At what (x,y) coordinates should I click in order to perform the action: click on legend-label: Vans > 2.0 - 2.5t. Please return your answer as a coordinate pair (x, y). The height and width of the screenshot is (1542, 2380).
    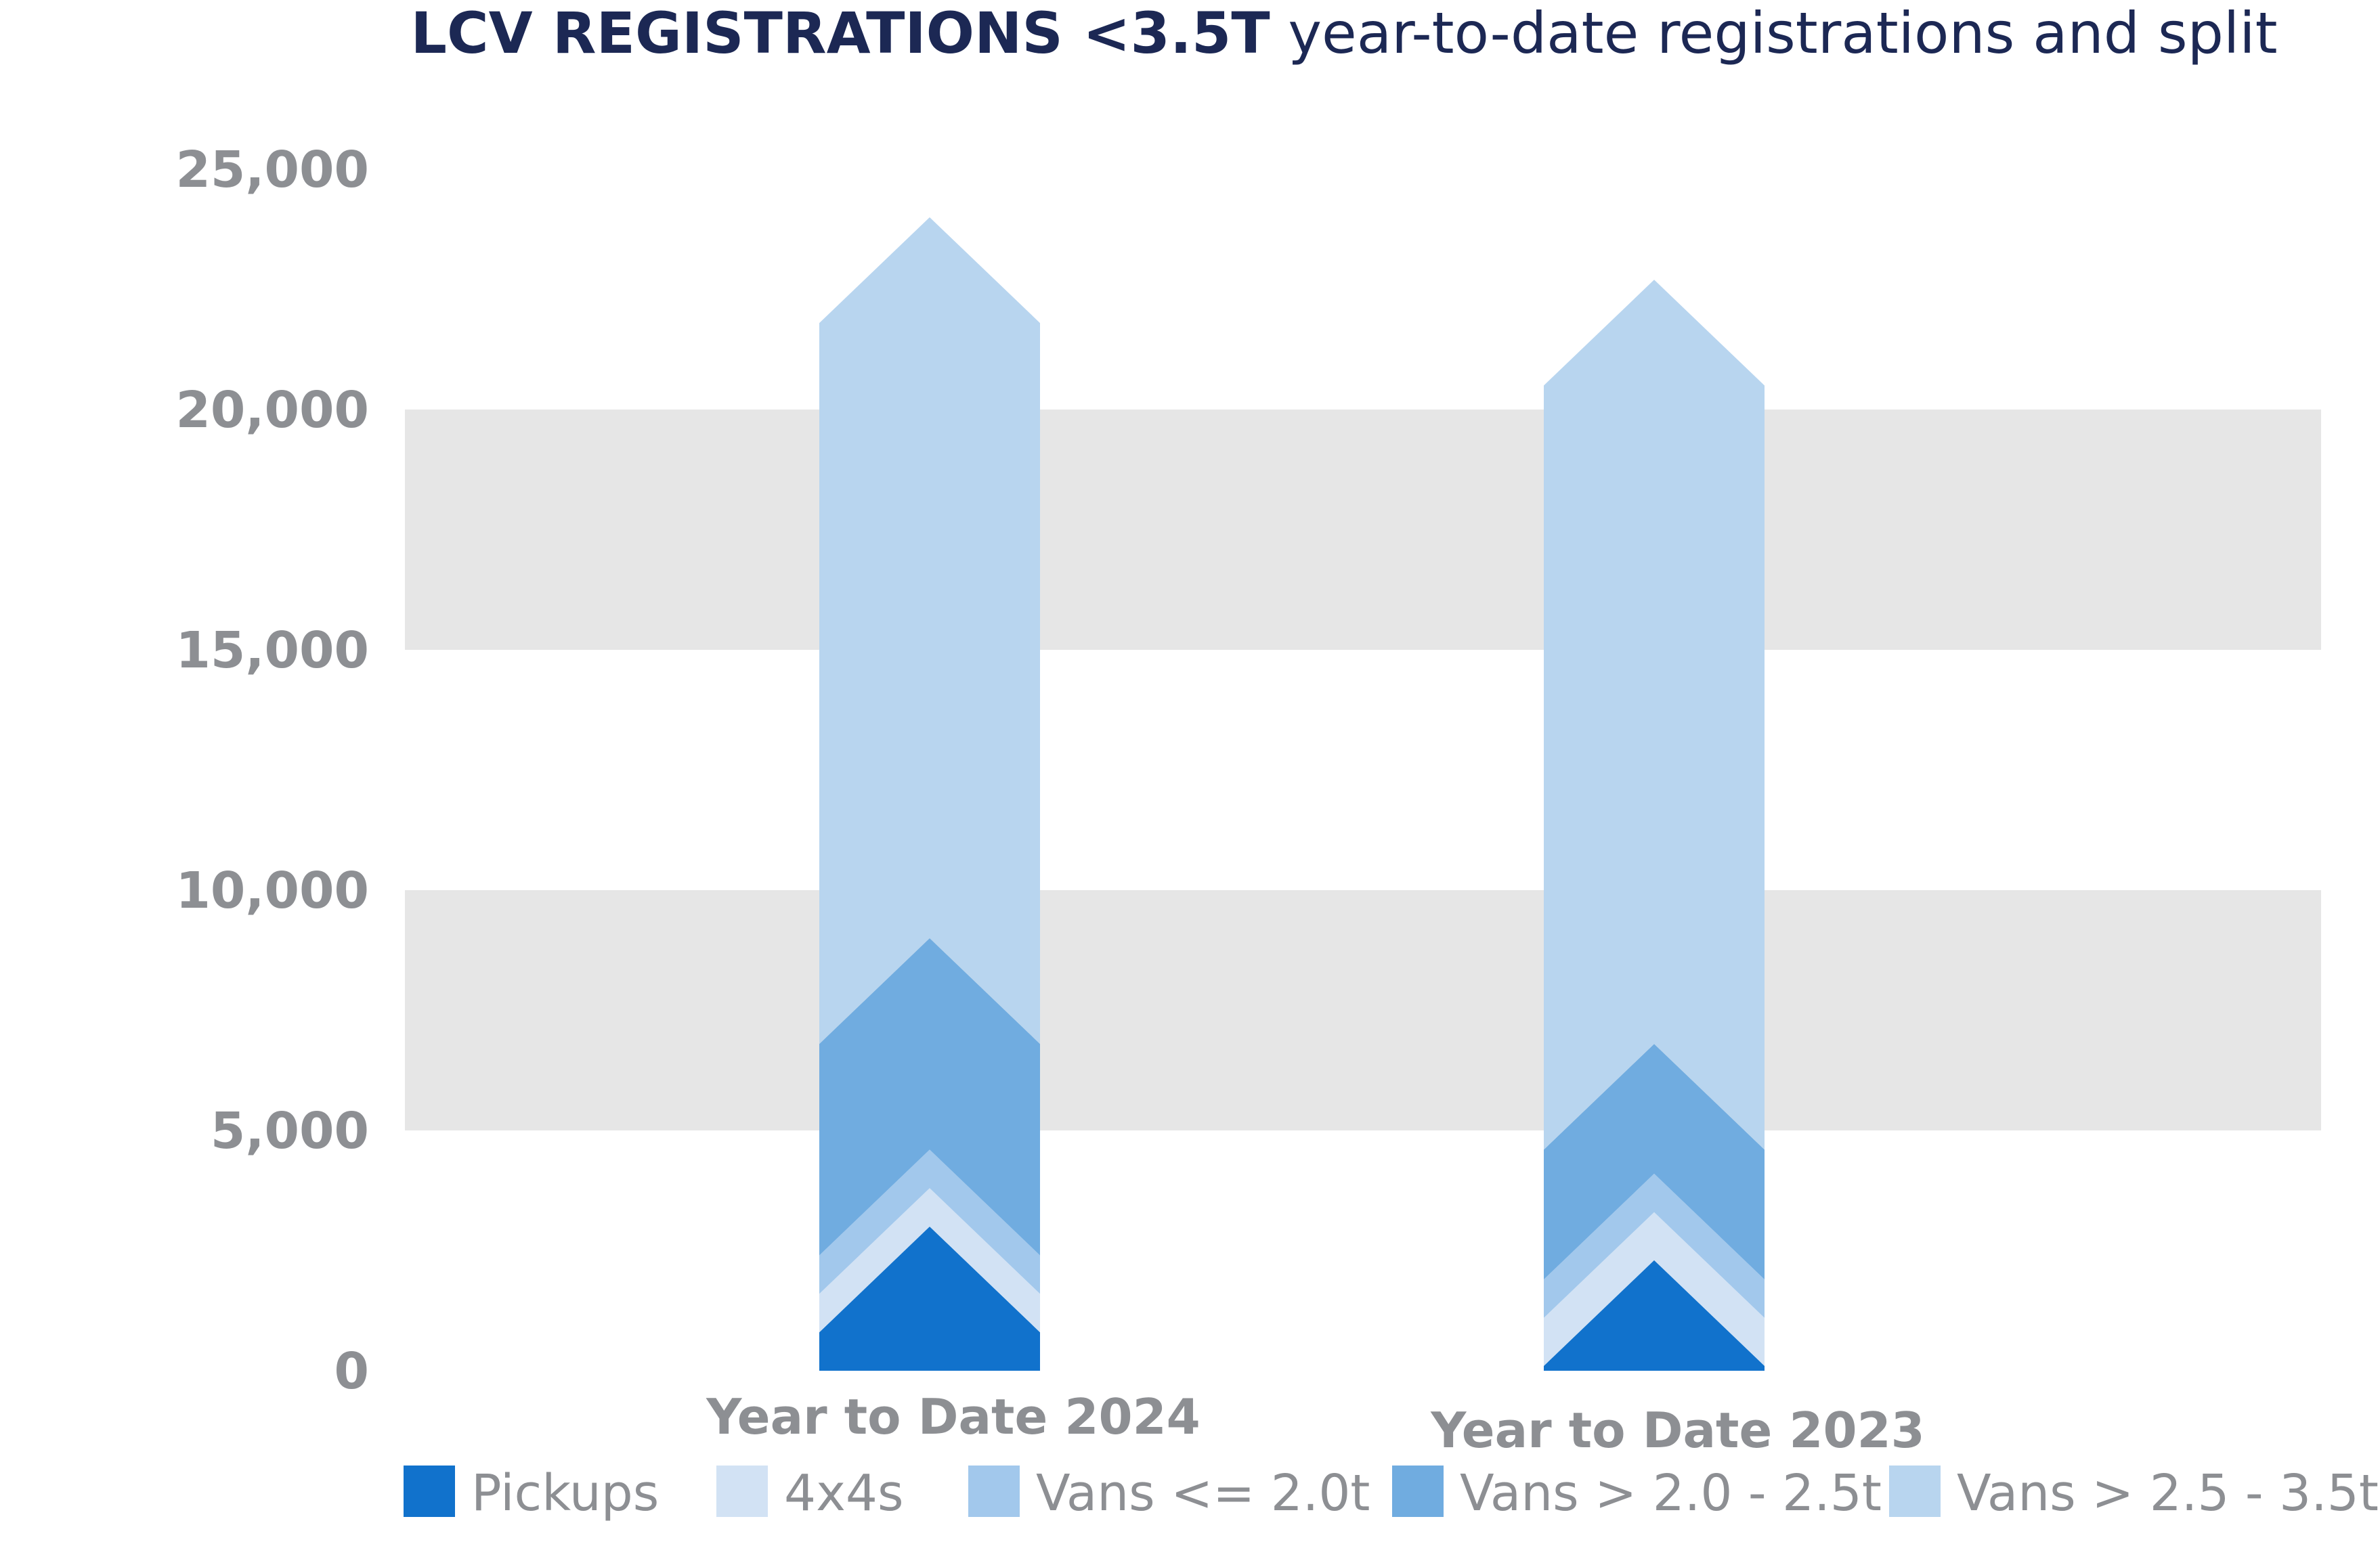
    Looking at the image, I should click on (1671, 1493).